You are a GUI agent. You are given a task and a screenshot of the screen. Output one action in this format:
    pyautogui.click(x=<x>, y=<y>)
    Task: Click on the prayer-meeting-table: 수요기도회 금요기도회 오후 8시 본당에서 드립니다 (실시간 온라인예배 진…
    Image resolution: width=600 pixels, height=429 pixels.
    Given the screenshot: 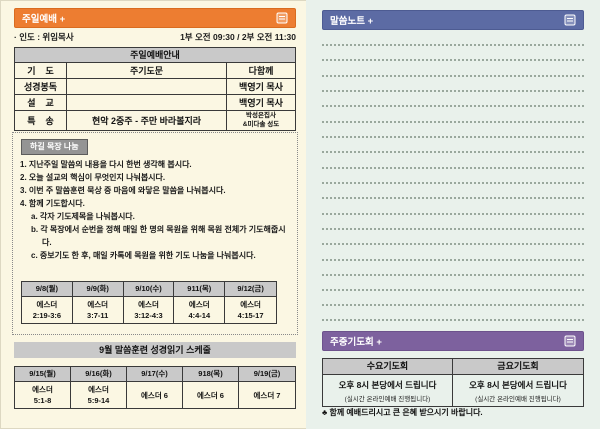 What is the action you would take?
    pyautogui.click(x=453, y=382)
    